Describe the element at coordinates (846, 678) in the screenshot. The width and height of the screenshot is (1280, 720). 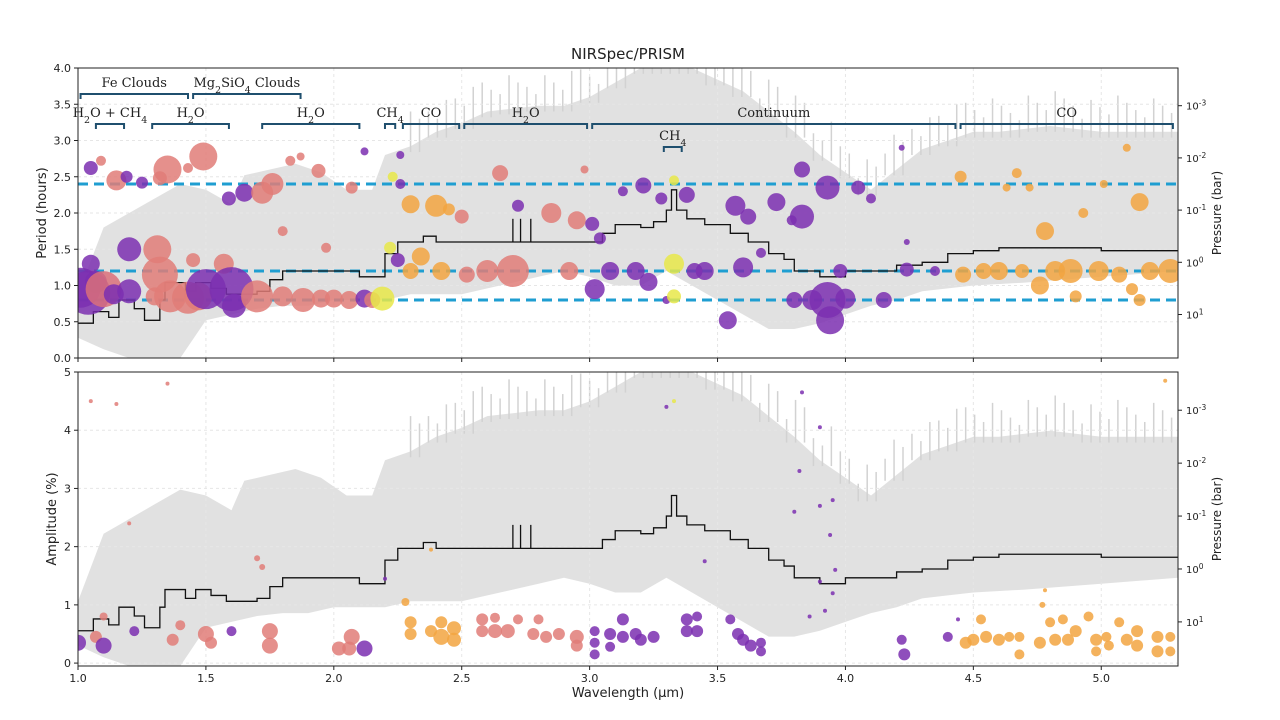
I see `bottom-xtick-label: 4.0` at that location.